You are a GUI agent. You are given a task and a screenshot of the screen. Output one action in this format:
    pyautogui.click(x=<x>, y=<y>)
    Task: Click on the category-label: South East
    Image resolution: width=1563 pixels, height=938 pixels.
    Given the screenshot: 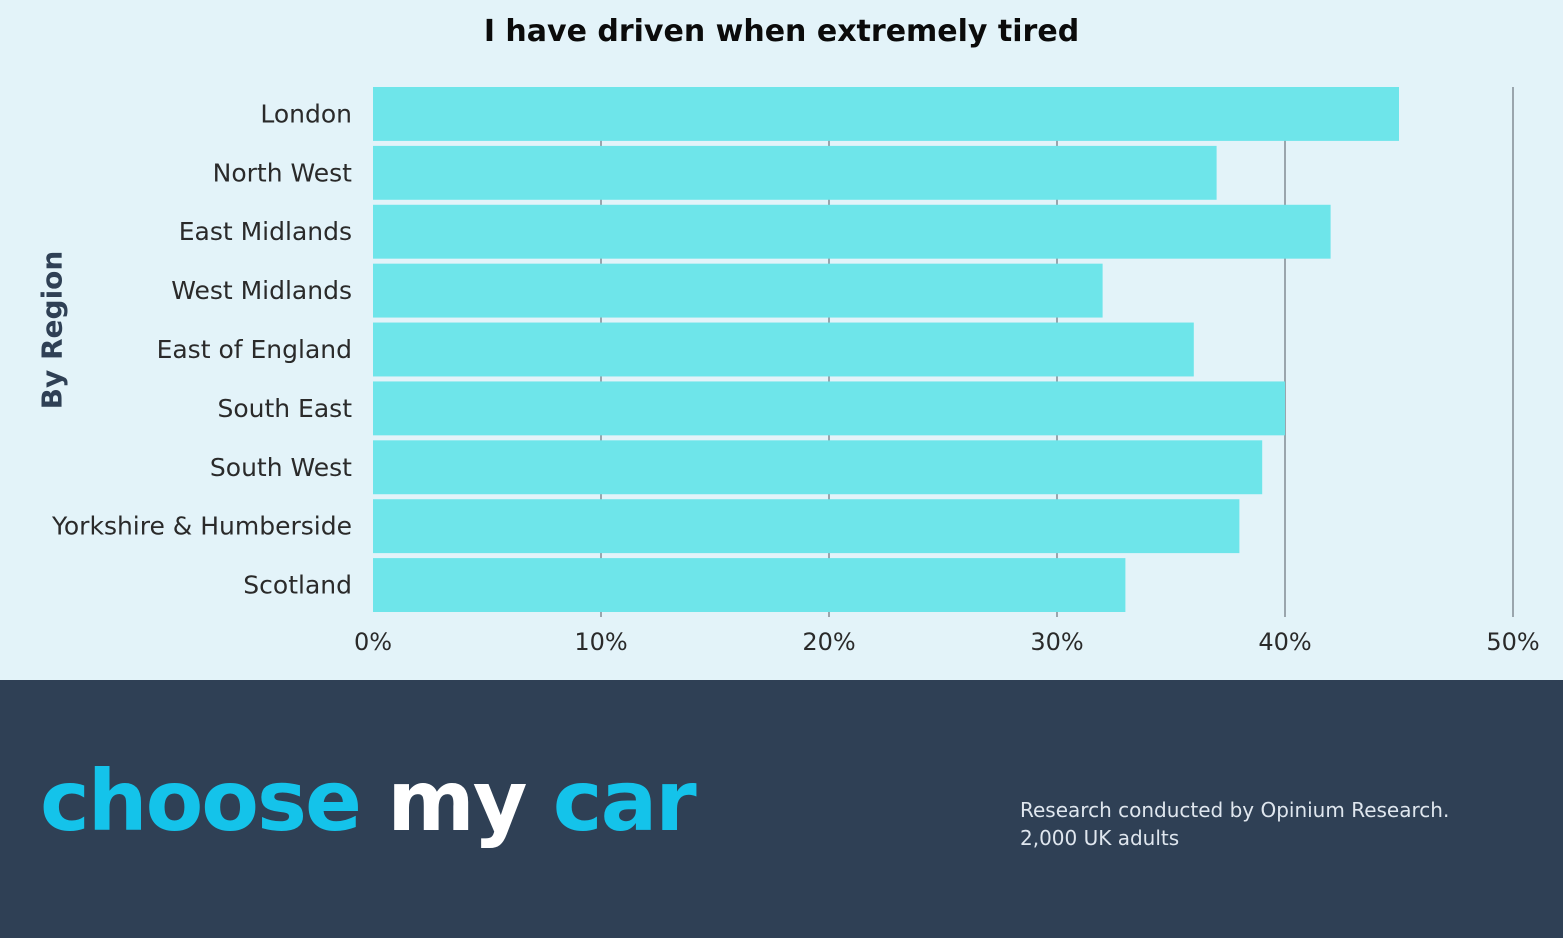 What is the action you would take?
    pyautogui.click(x=284, y=408)
    